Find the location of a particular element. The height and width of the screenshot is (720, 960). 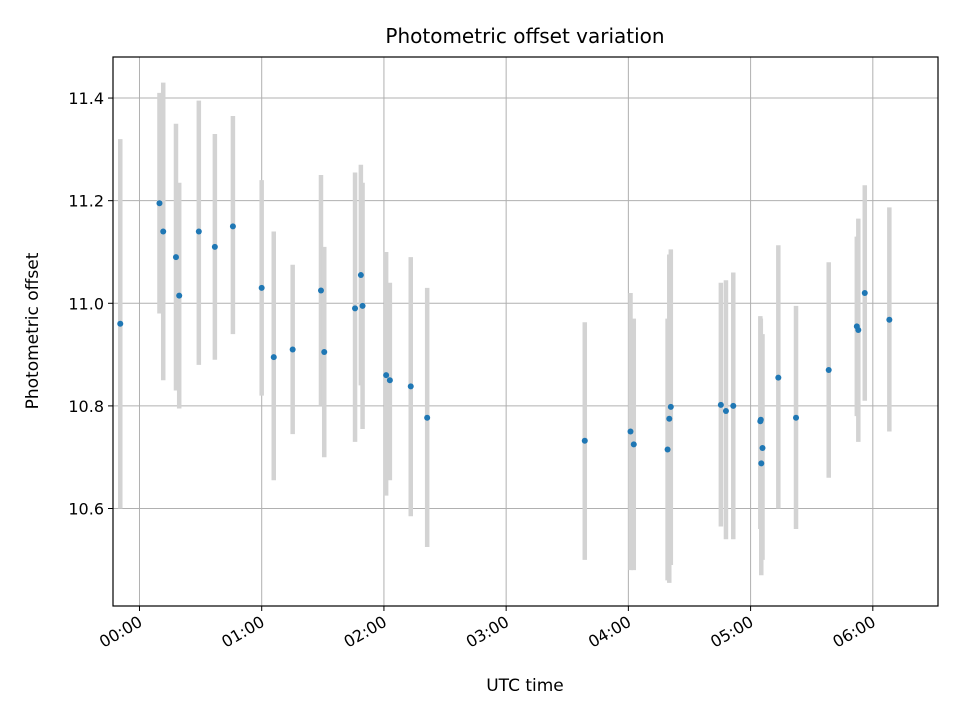

y-axis-title: Photometric offset is located at coordinates (33, 330).